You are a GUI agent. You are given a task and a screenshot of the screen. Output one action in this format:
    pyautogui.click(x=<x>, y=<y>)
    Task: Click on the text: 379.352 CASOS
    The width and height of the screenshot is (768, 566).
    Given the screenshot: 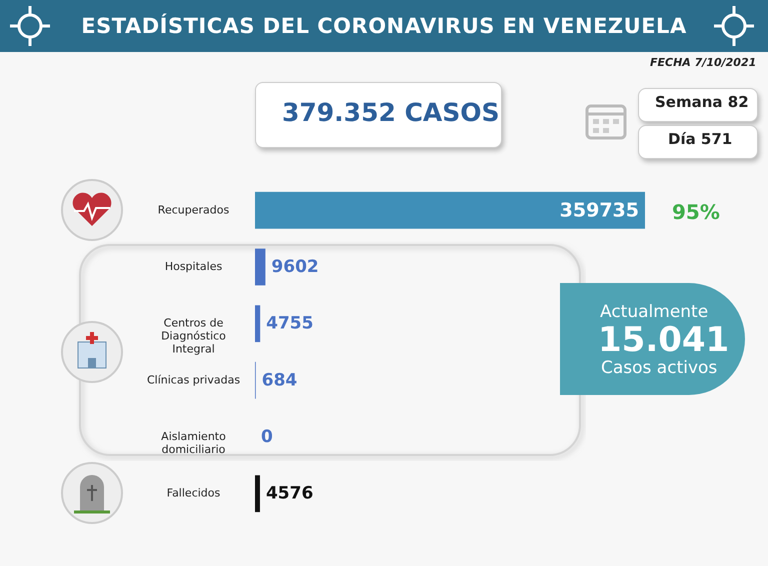 What is the action you would take?
    pyautogui.click(x=391, y=112)
    